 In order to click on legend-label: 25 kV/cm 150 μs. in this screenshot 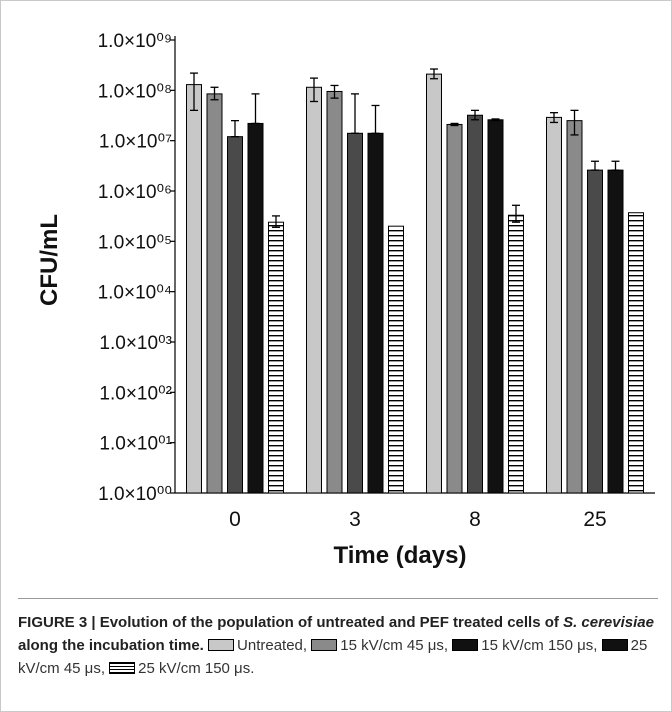, I will do `click(196, 668)`.